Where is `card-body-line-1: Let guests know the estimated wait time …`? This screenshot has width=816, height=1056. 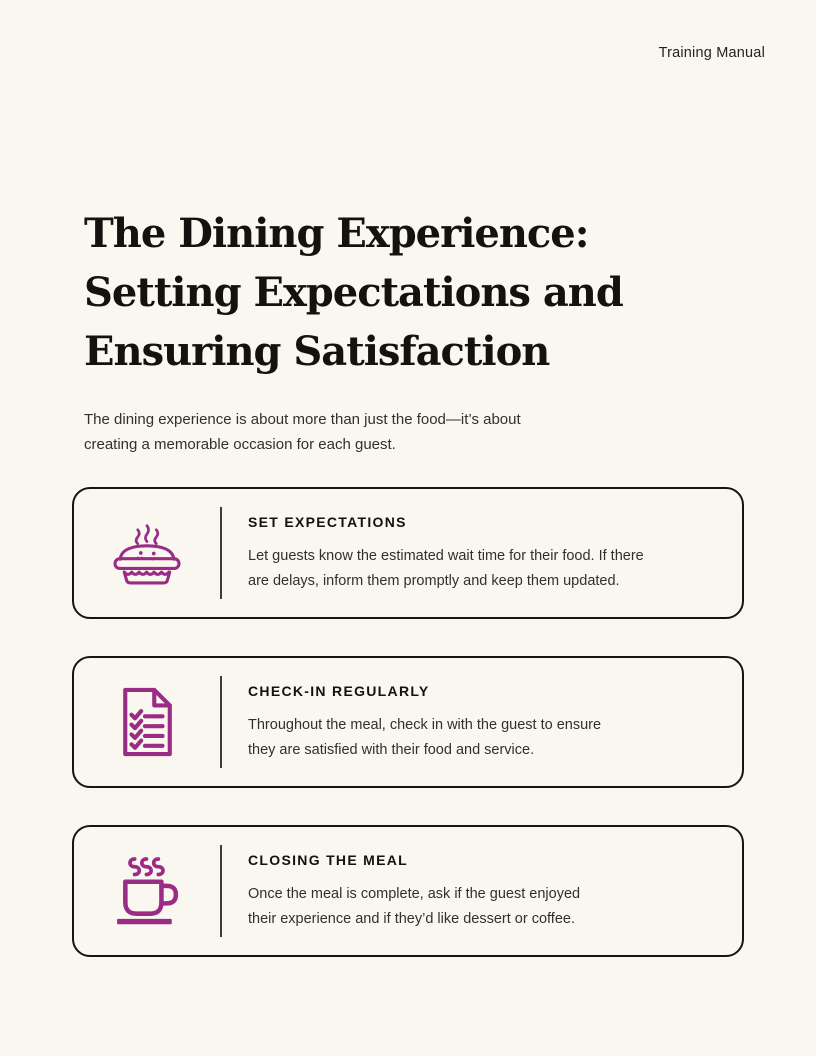
card-body-line-1: Let guests know the estimated wait time … is located at coordinates (446, 556).